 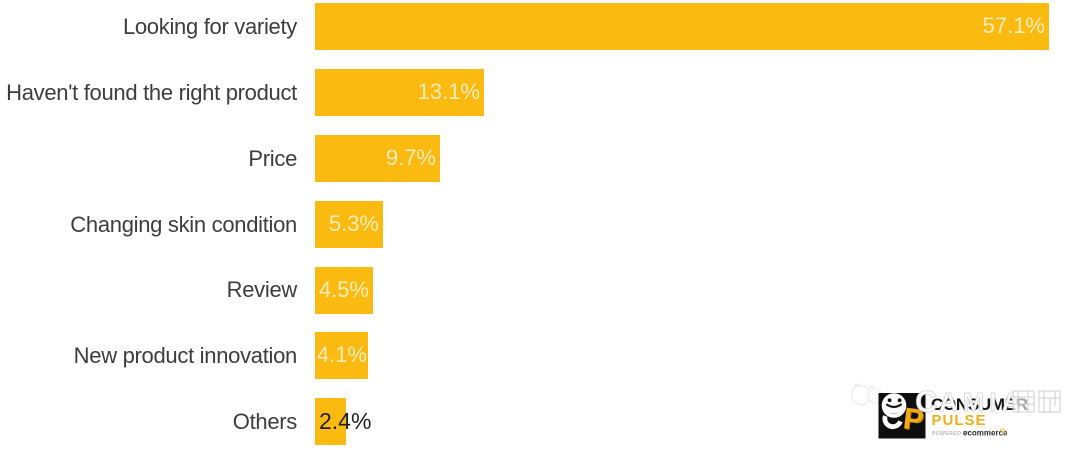 I want to click on svg-text: IQ, so click(x=1002, y=432).